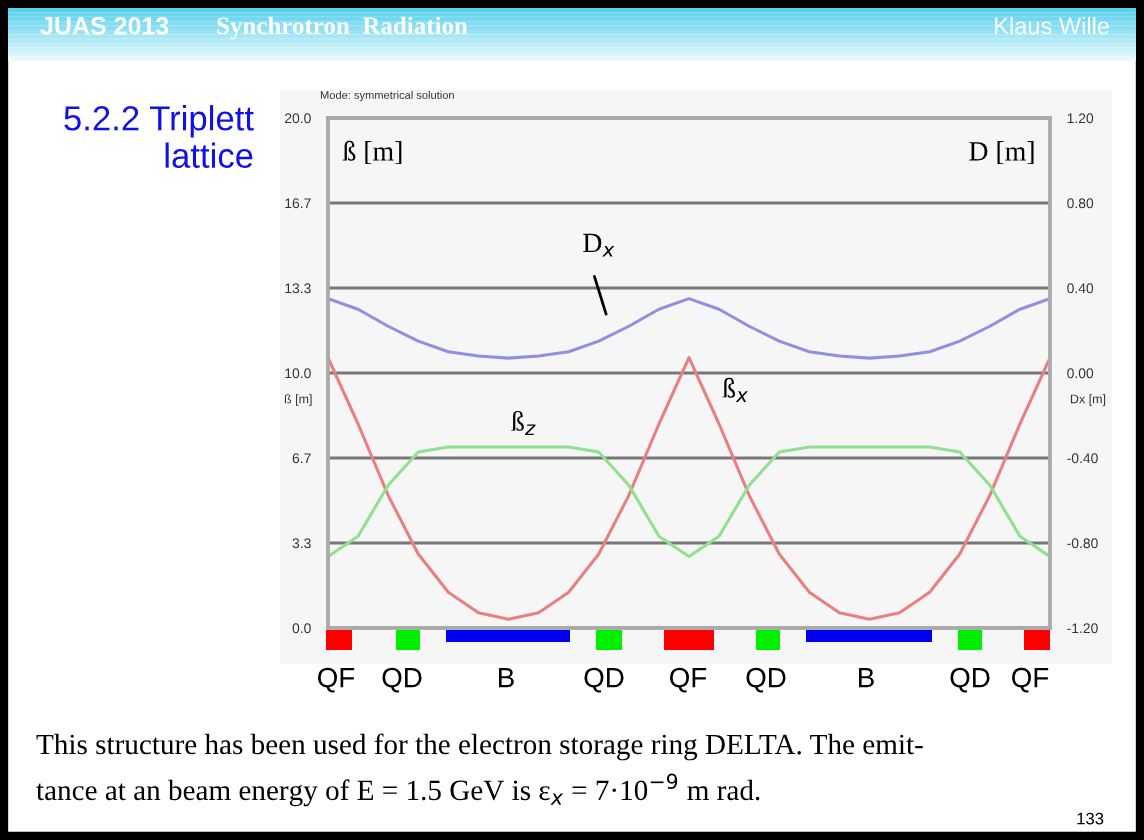  I want to click on series-label: ß$_{x}$, so click(735, 389).